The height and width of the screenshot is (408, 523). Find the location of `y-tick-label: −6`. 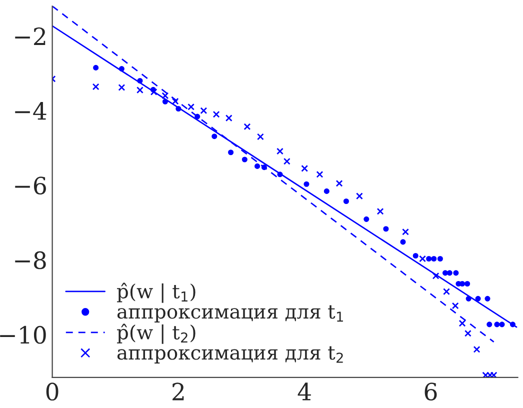

y-tick-label: −6 is located at coordinates (30, 185).